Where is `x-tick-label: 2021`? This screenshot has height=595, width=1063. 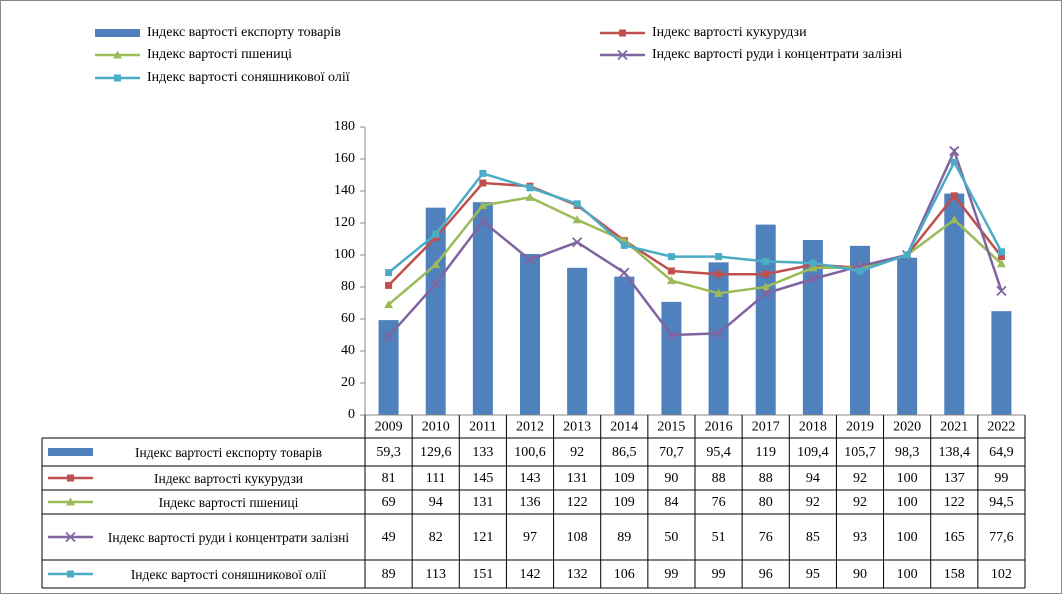 x-tick-label: 2021 is located at coordinates (954, 427).